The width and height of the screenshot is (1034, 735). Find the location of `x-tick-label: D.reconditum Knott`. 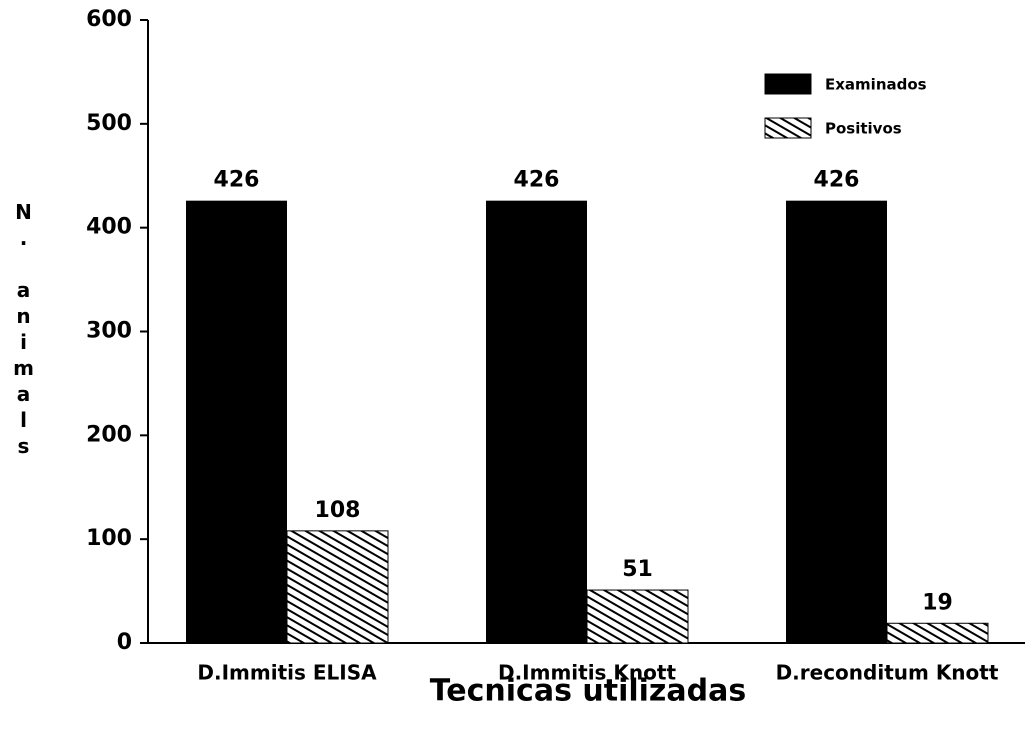

x-tick-label: D.reconditum Knott is located at coordinates (887, 673).